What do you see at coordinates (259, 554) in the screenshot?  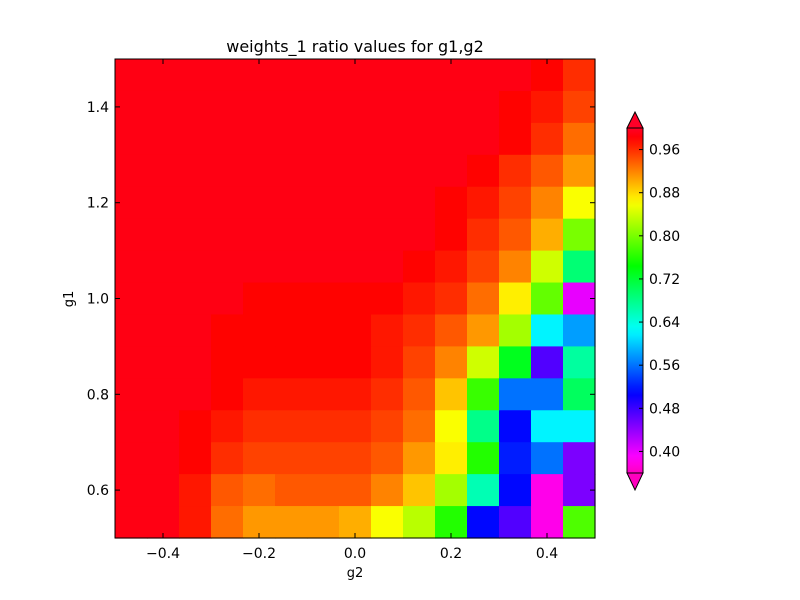 I see `x-tick-label: −0.2` at bounding box center [259, 554].